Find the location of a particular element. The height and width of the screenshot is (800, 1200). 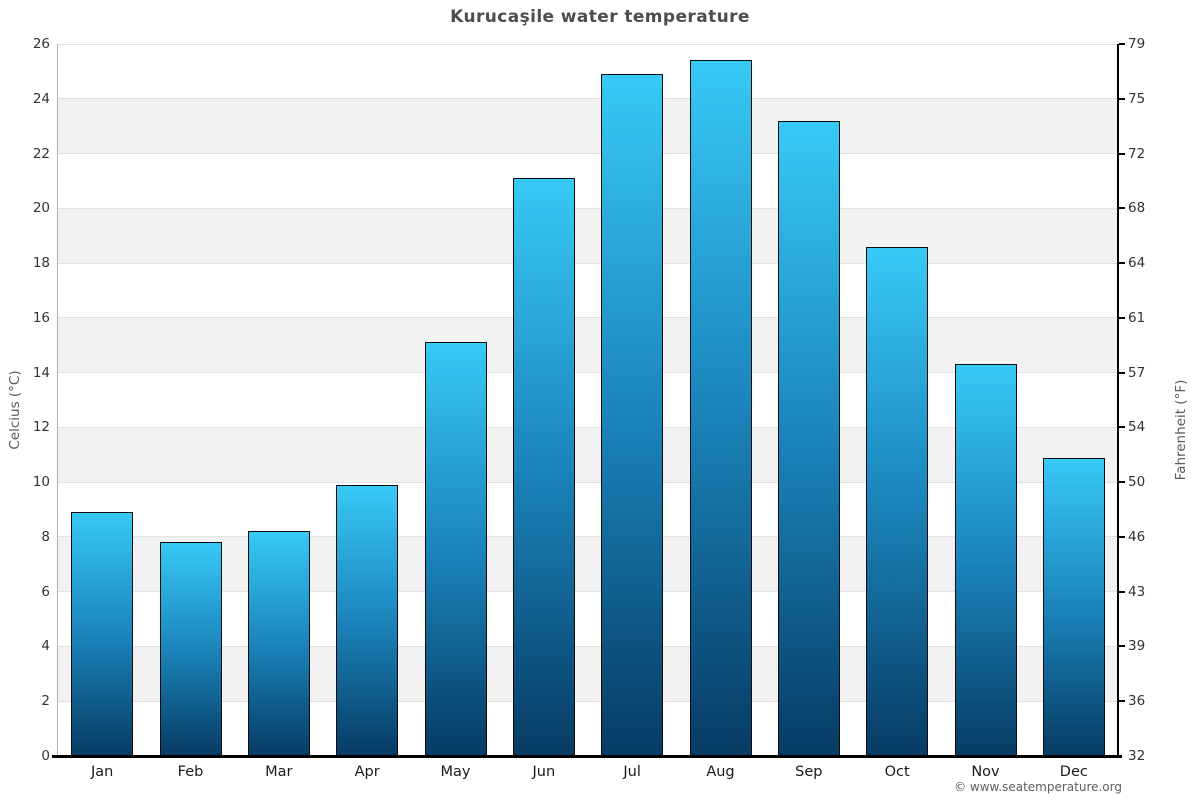

chart-title: Kurucaşile water temperature is located at coordinates (600, 17).